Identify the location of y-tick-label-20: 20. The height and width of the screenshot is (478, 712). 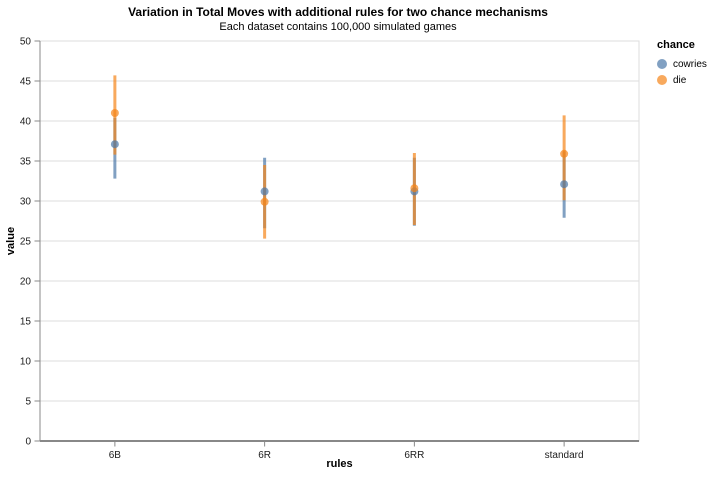
(26, 282).